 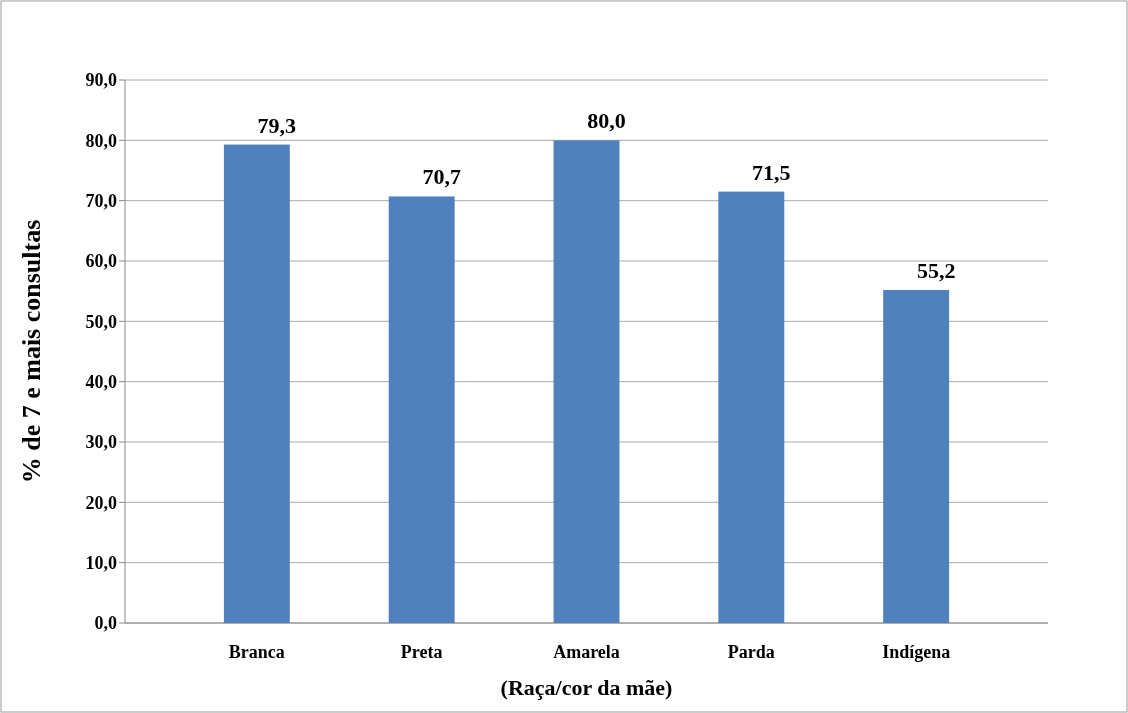 What do you see at coordinates (586, 652) in the screenshot?
I see `x-tick-label: Amarela` at bounding box center [586, 652].